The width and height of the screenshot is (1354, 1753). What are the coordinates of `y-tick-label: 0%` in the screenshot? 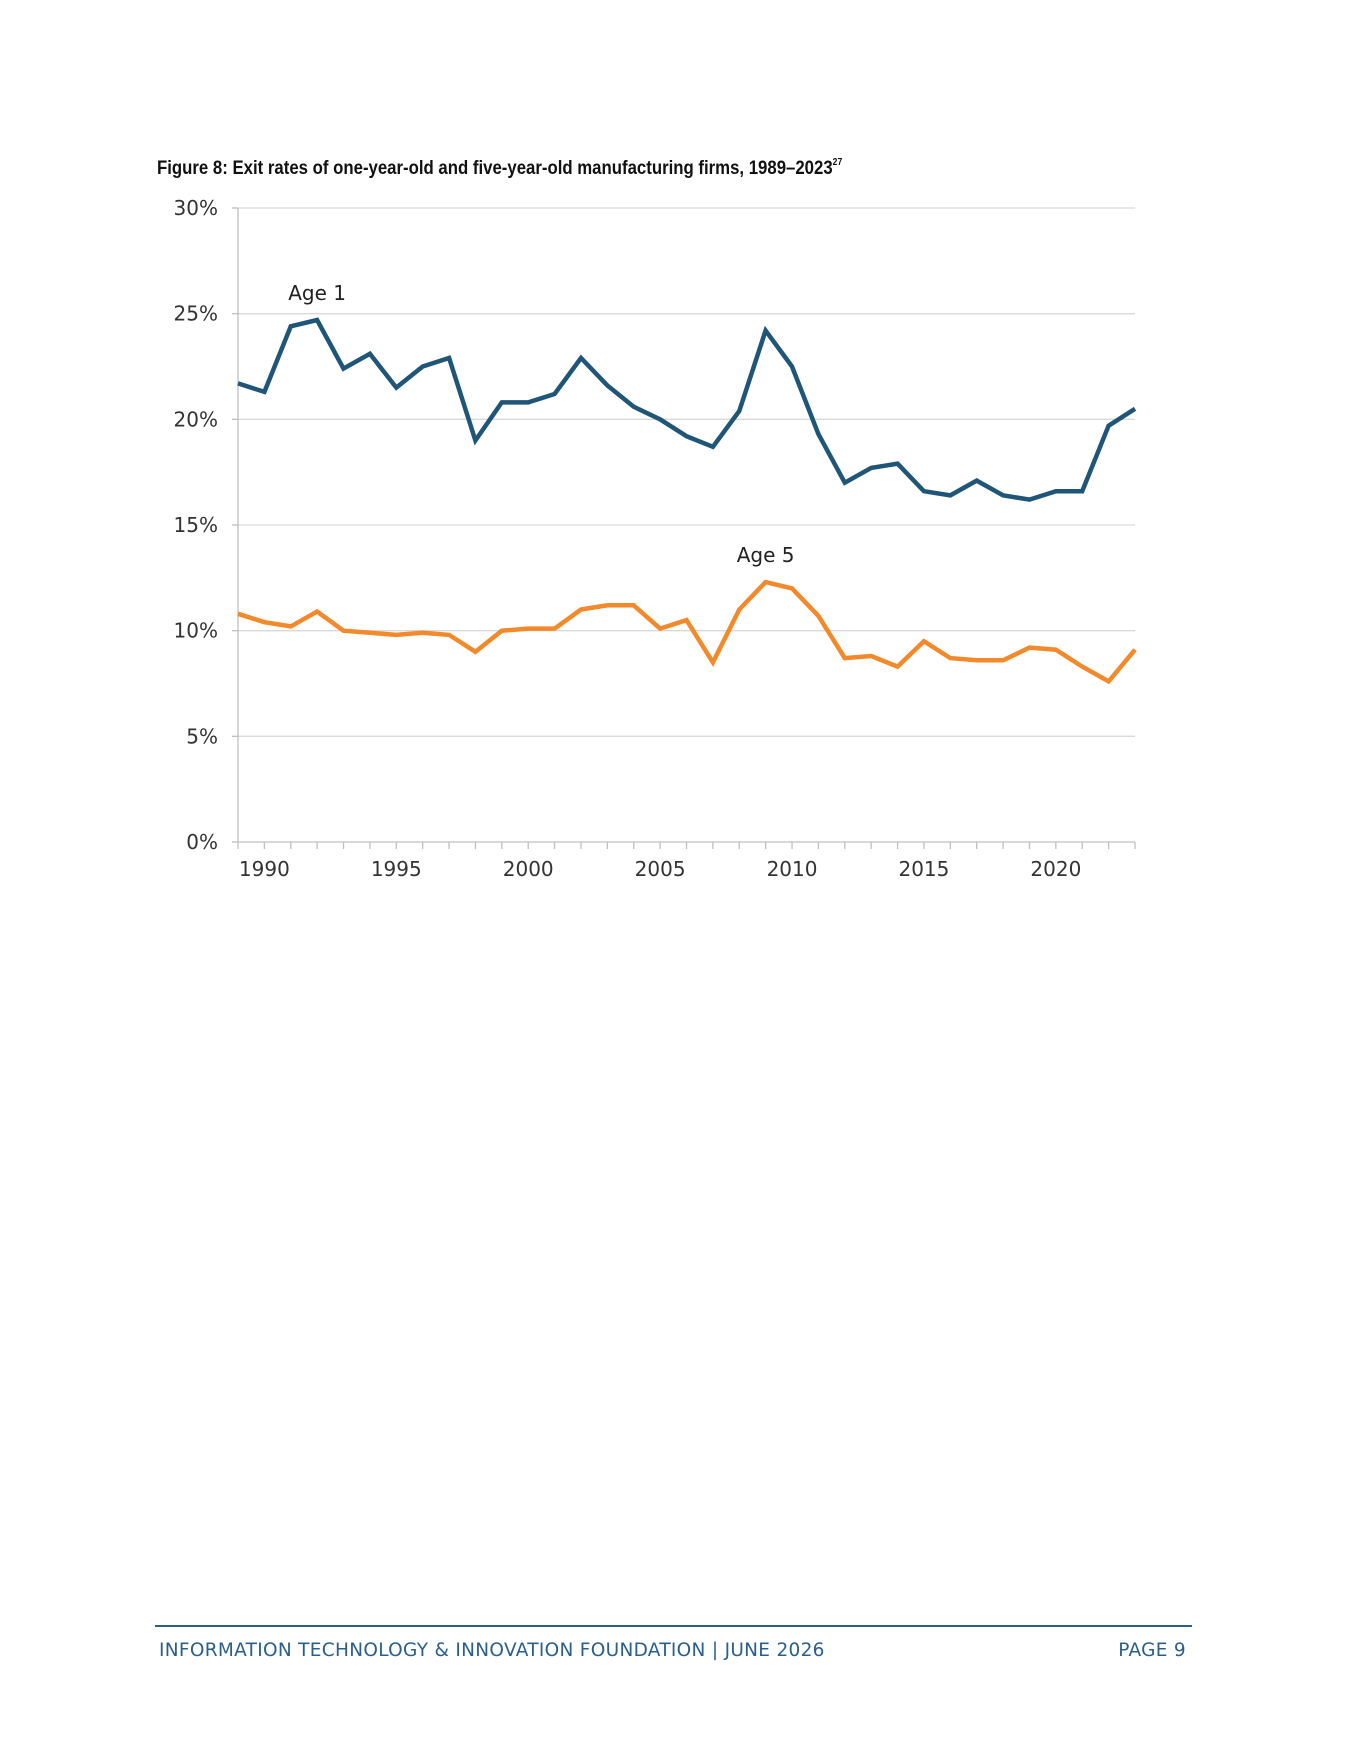 It's located at (202, 842).